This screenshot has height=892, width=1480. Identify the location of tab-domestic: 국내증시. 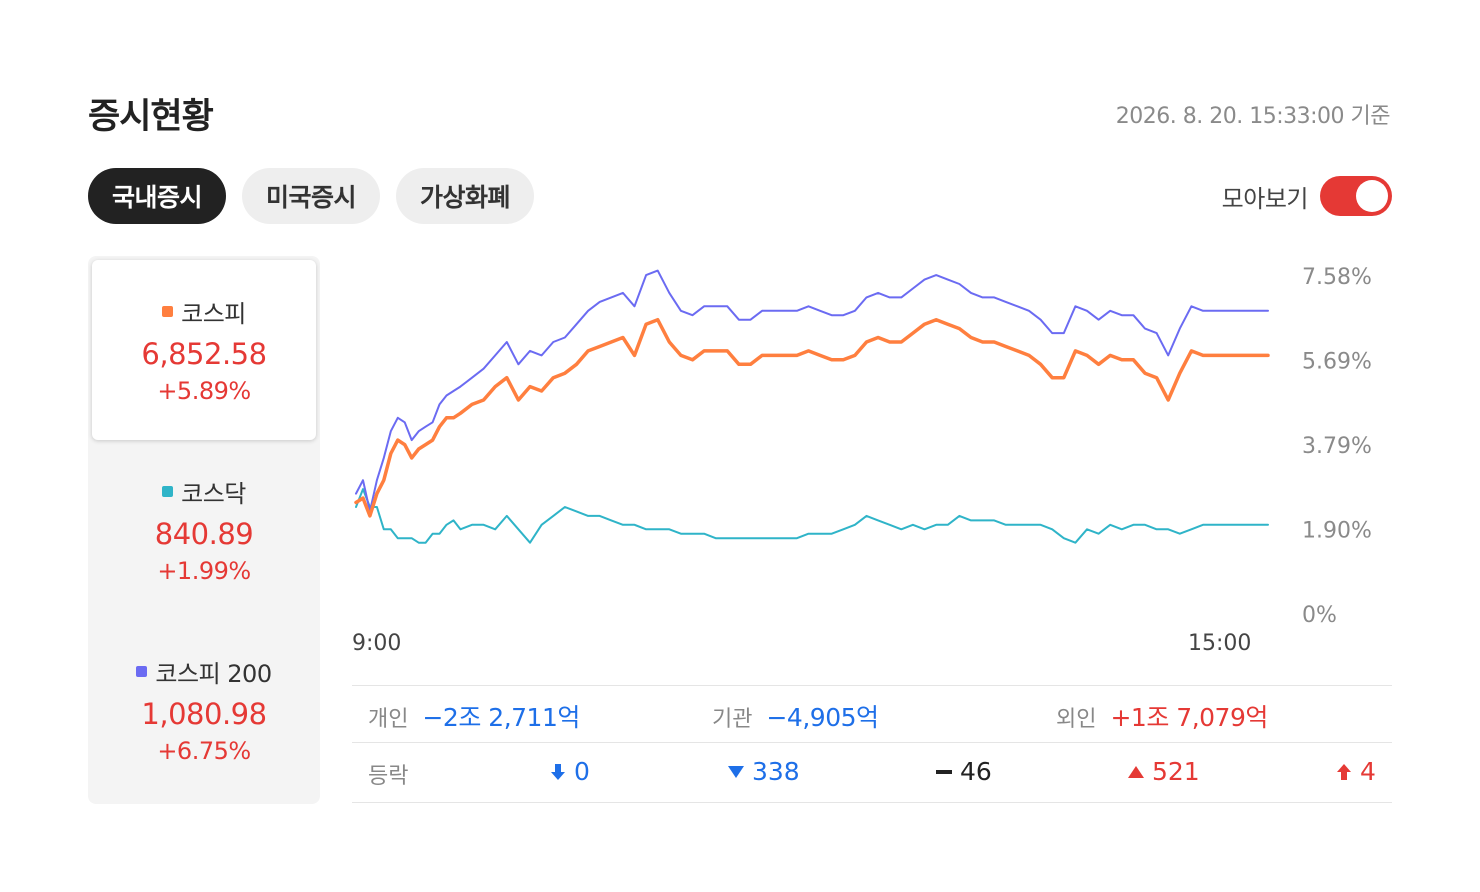
(157, 196).